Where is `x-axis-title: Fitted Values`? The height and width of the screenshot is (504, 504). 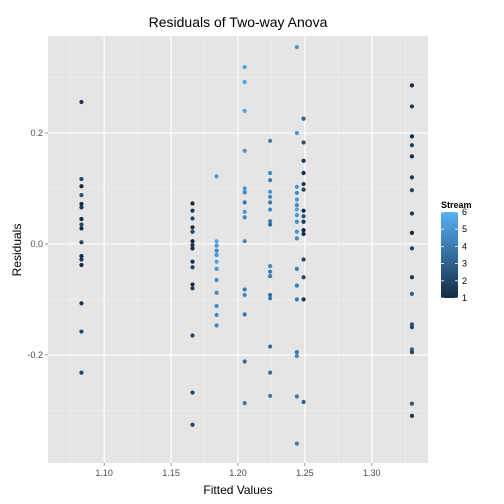
x-axis-title: Fitted Values is located at coordinates (237, 490).